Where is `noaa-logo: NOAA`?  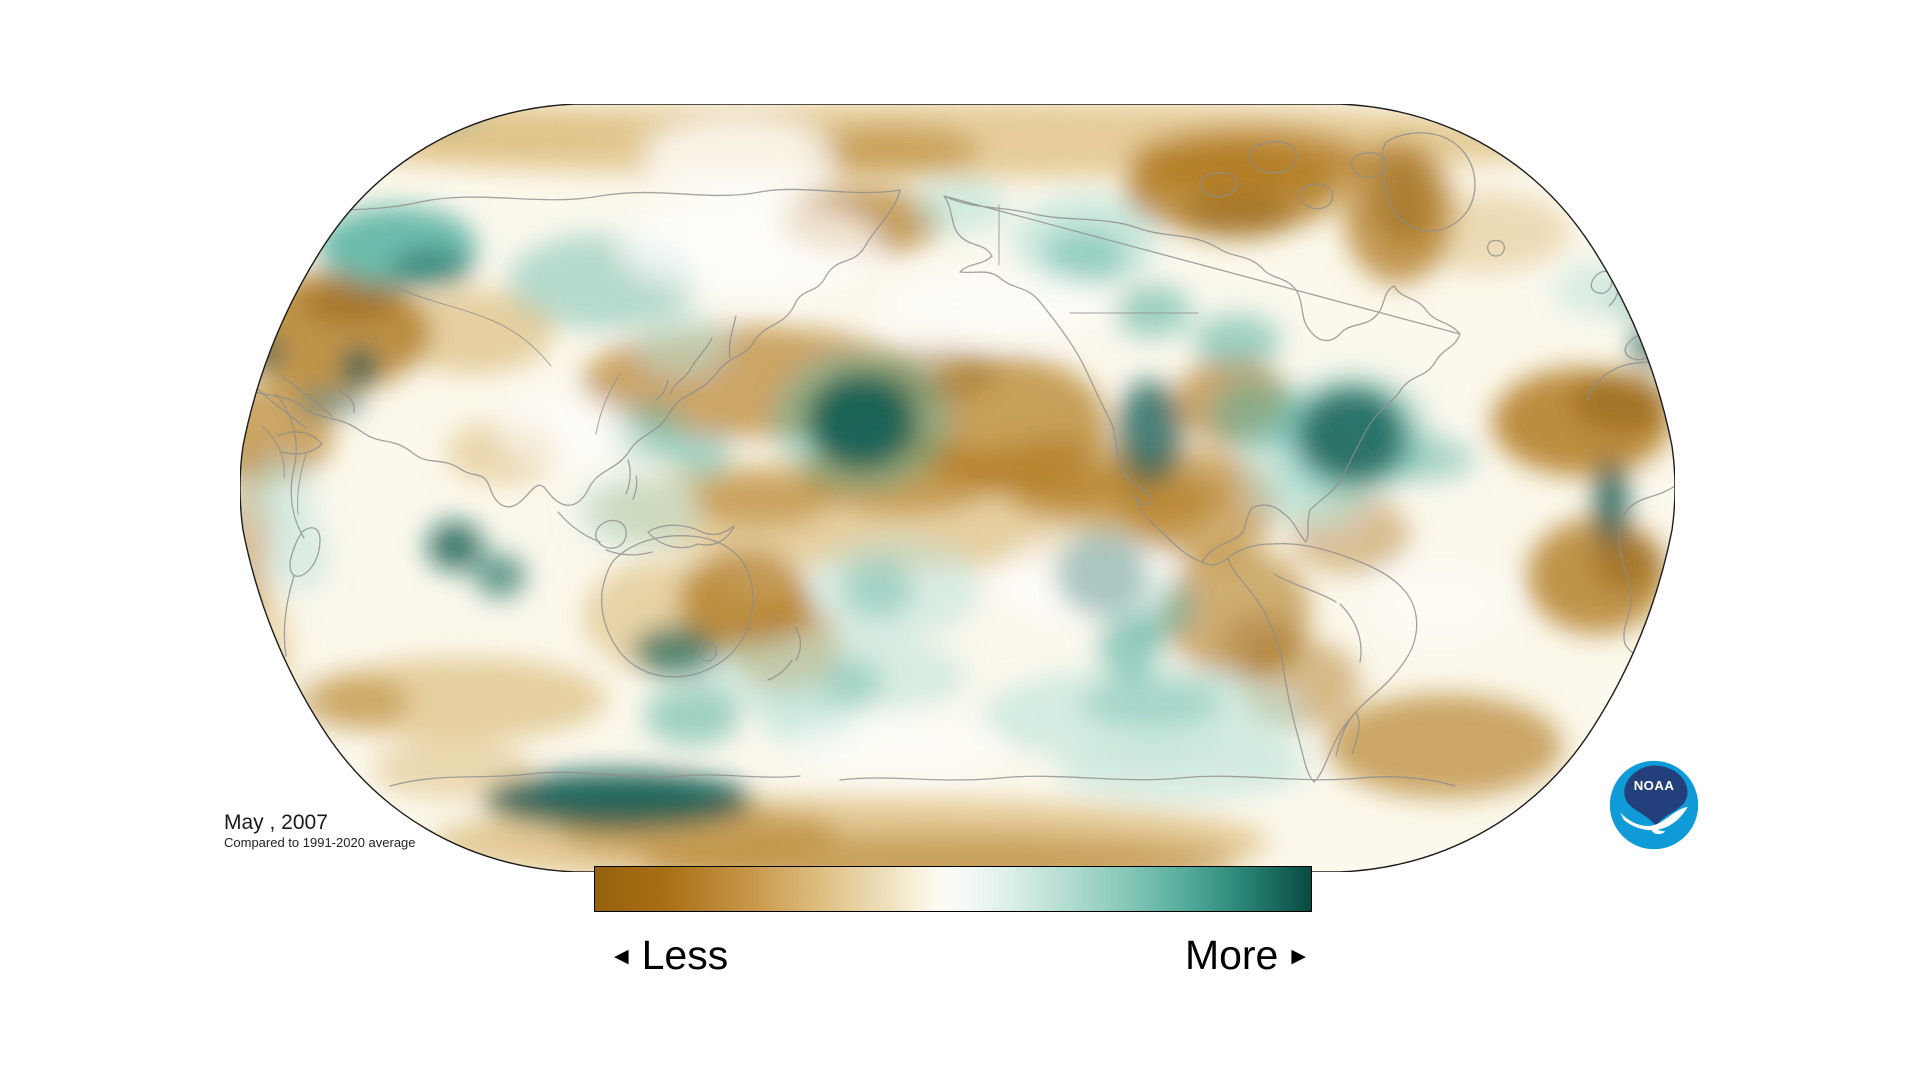 noaa-logo: NOAA is located at coordinates (1654, 805).